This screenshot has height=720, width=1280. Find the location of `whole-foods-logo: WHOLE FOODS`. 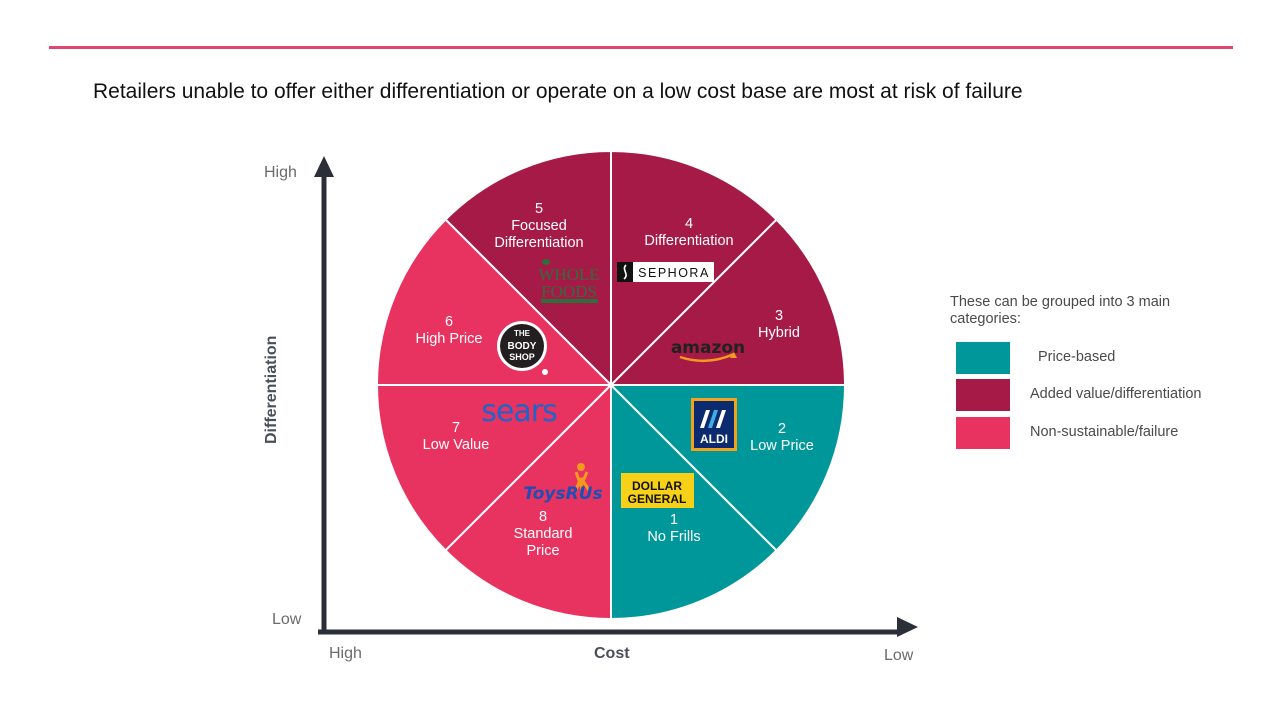

whole-foods-logo: WHOLE FOODS is located at coordinates (569, 281).